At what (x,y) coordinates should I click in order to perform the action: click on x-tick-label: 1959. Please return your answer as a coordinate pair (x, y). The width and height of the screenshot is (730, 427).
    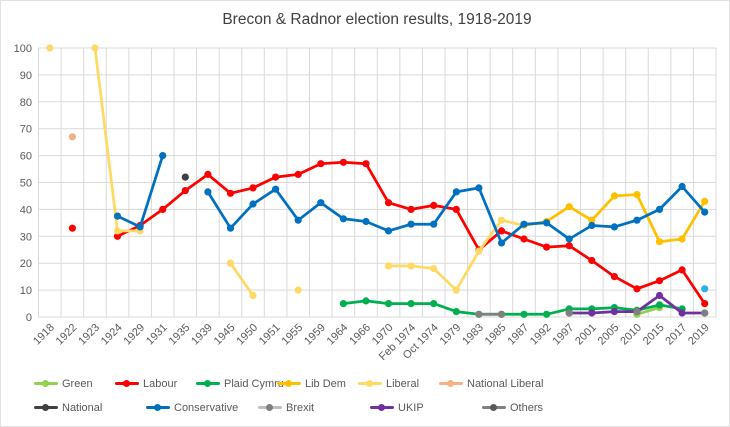
    Looking at the image, I should click on (315, 335).